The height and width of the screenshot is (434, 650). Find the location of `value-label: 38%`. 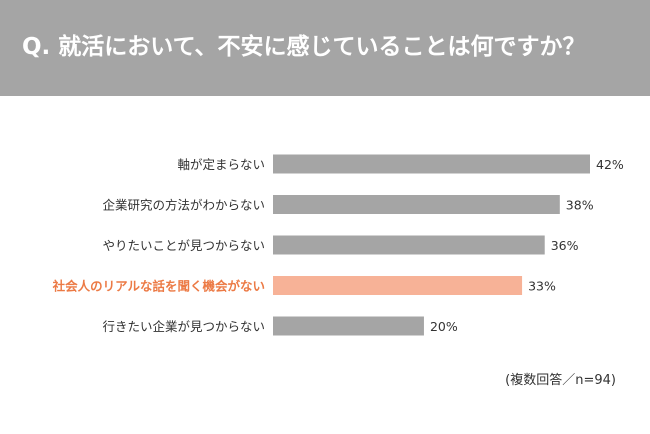

value-label: 38% is located at coordinates (580, 205).